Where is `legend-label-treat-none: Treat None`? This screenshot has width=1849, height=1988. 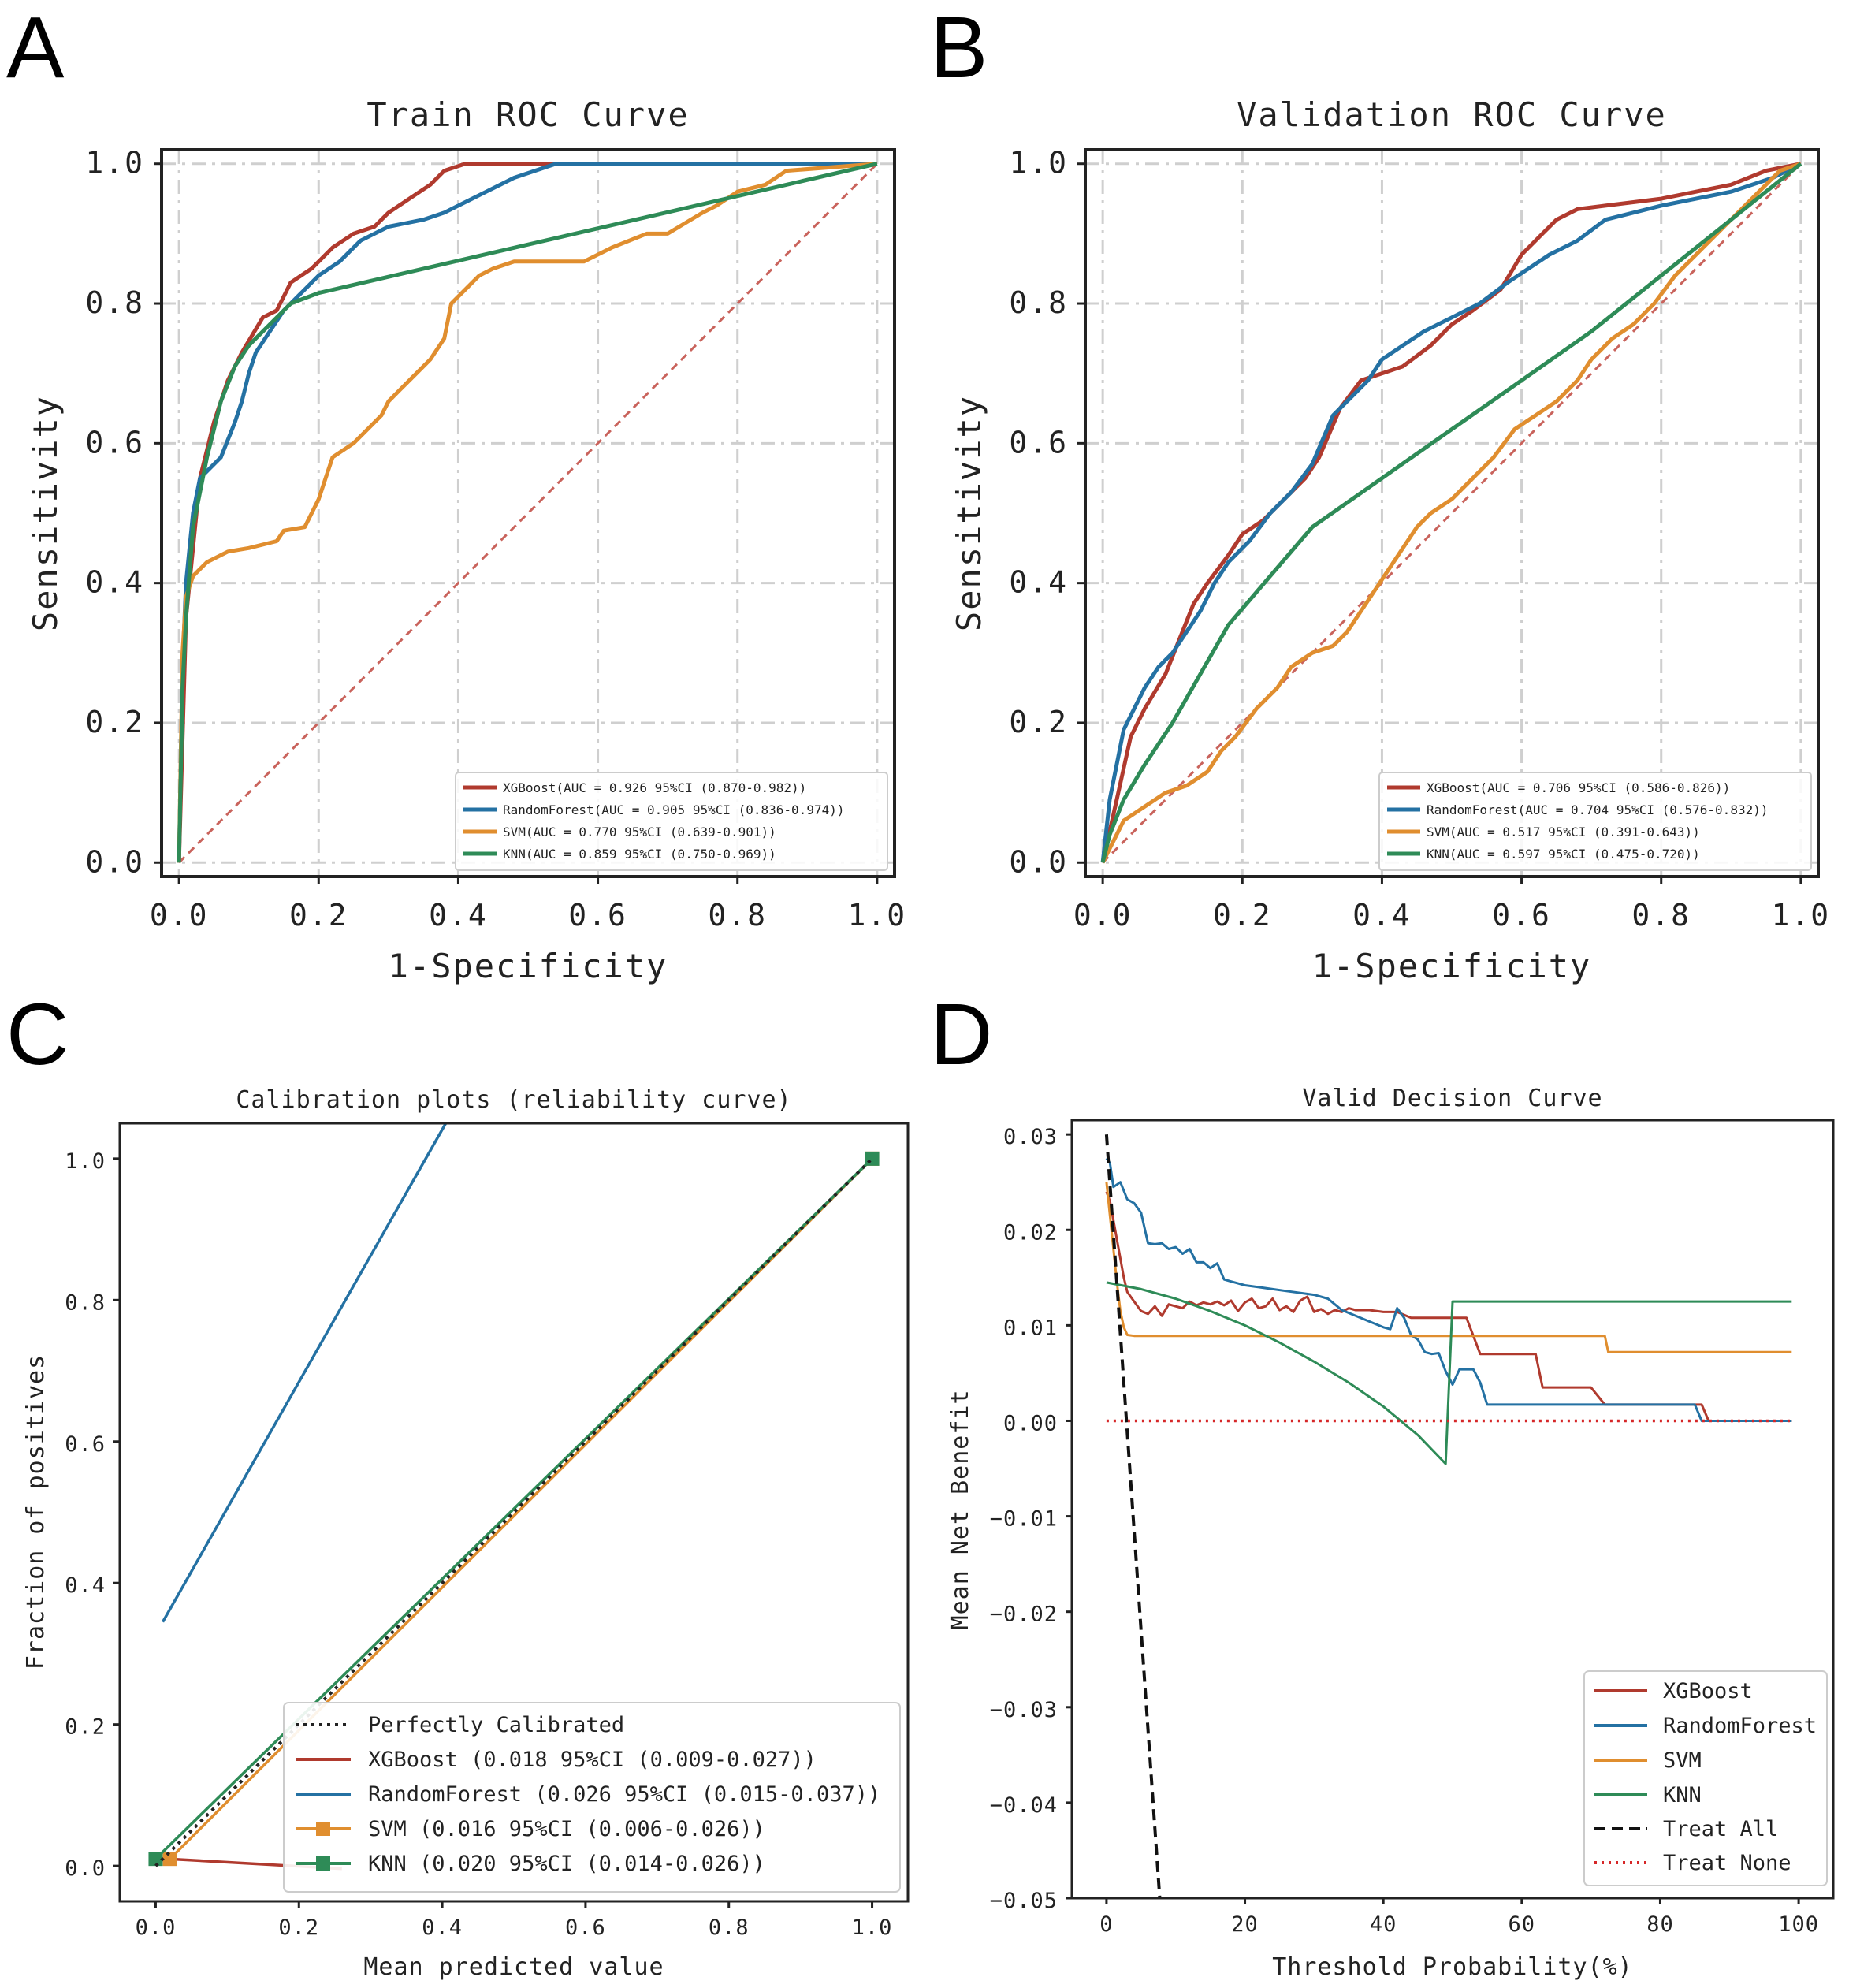 legend-label-treat-none: Treat None is located at coordinates (1727, 1863).